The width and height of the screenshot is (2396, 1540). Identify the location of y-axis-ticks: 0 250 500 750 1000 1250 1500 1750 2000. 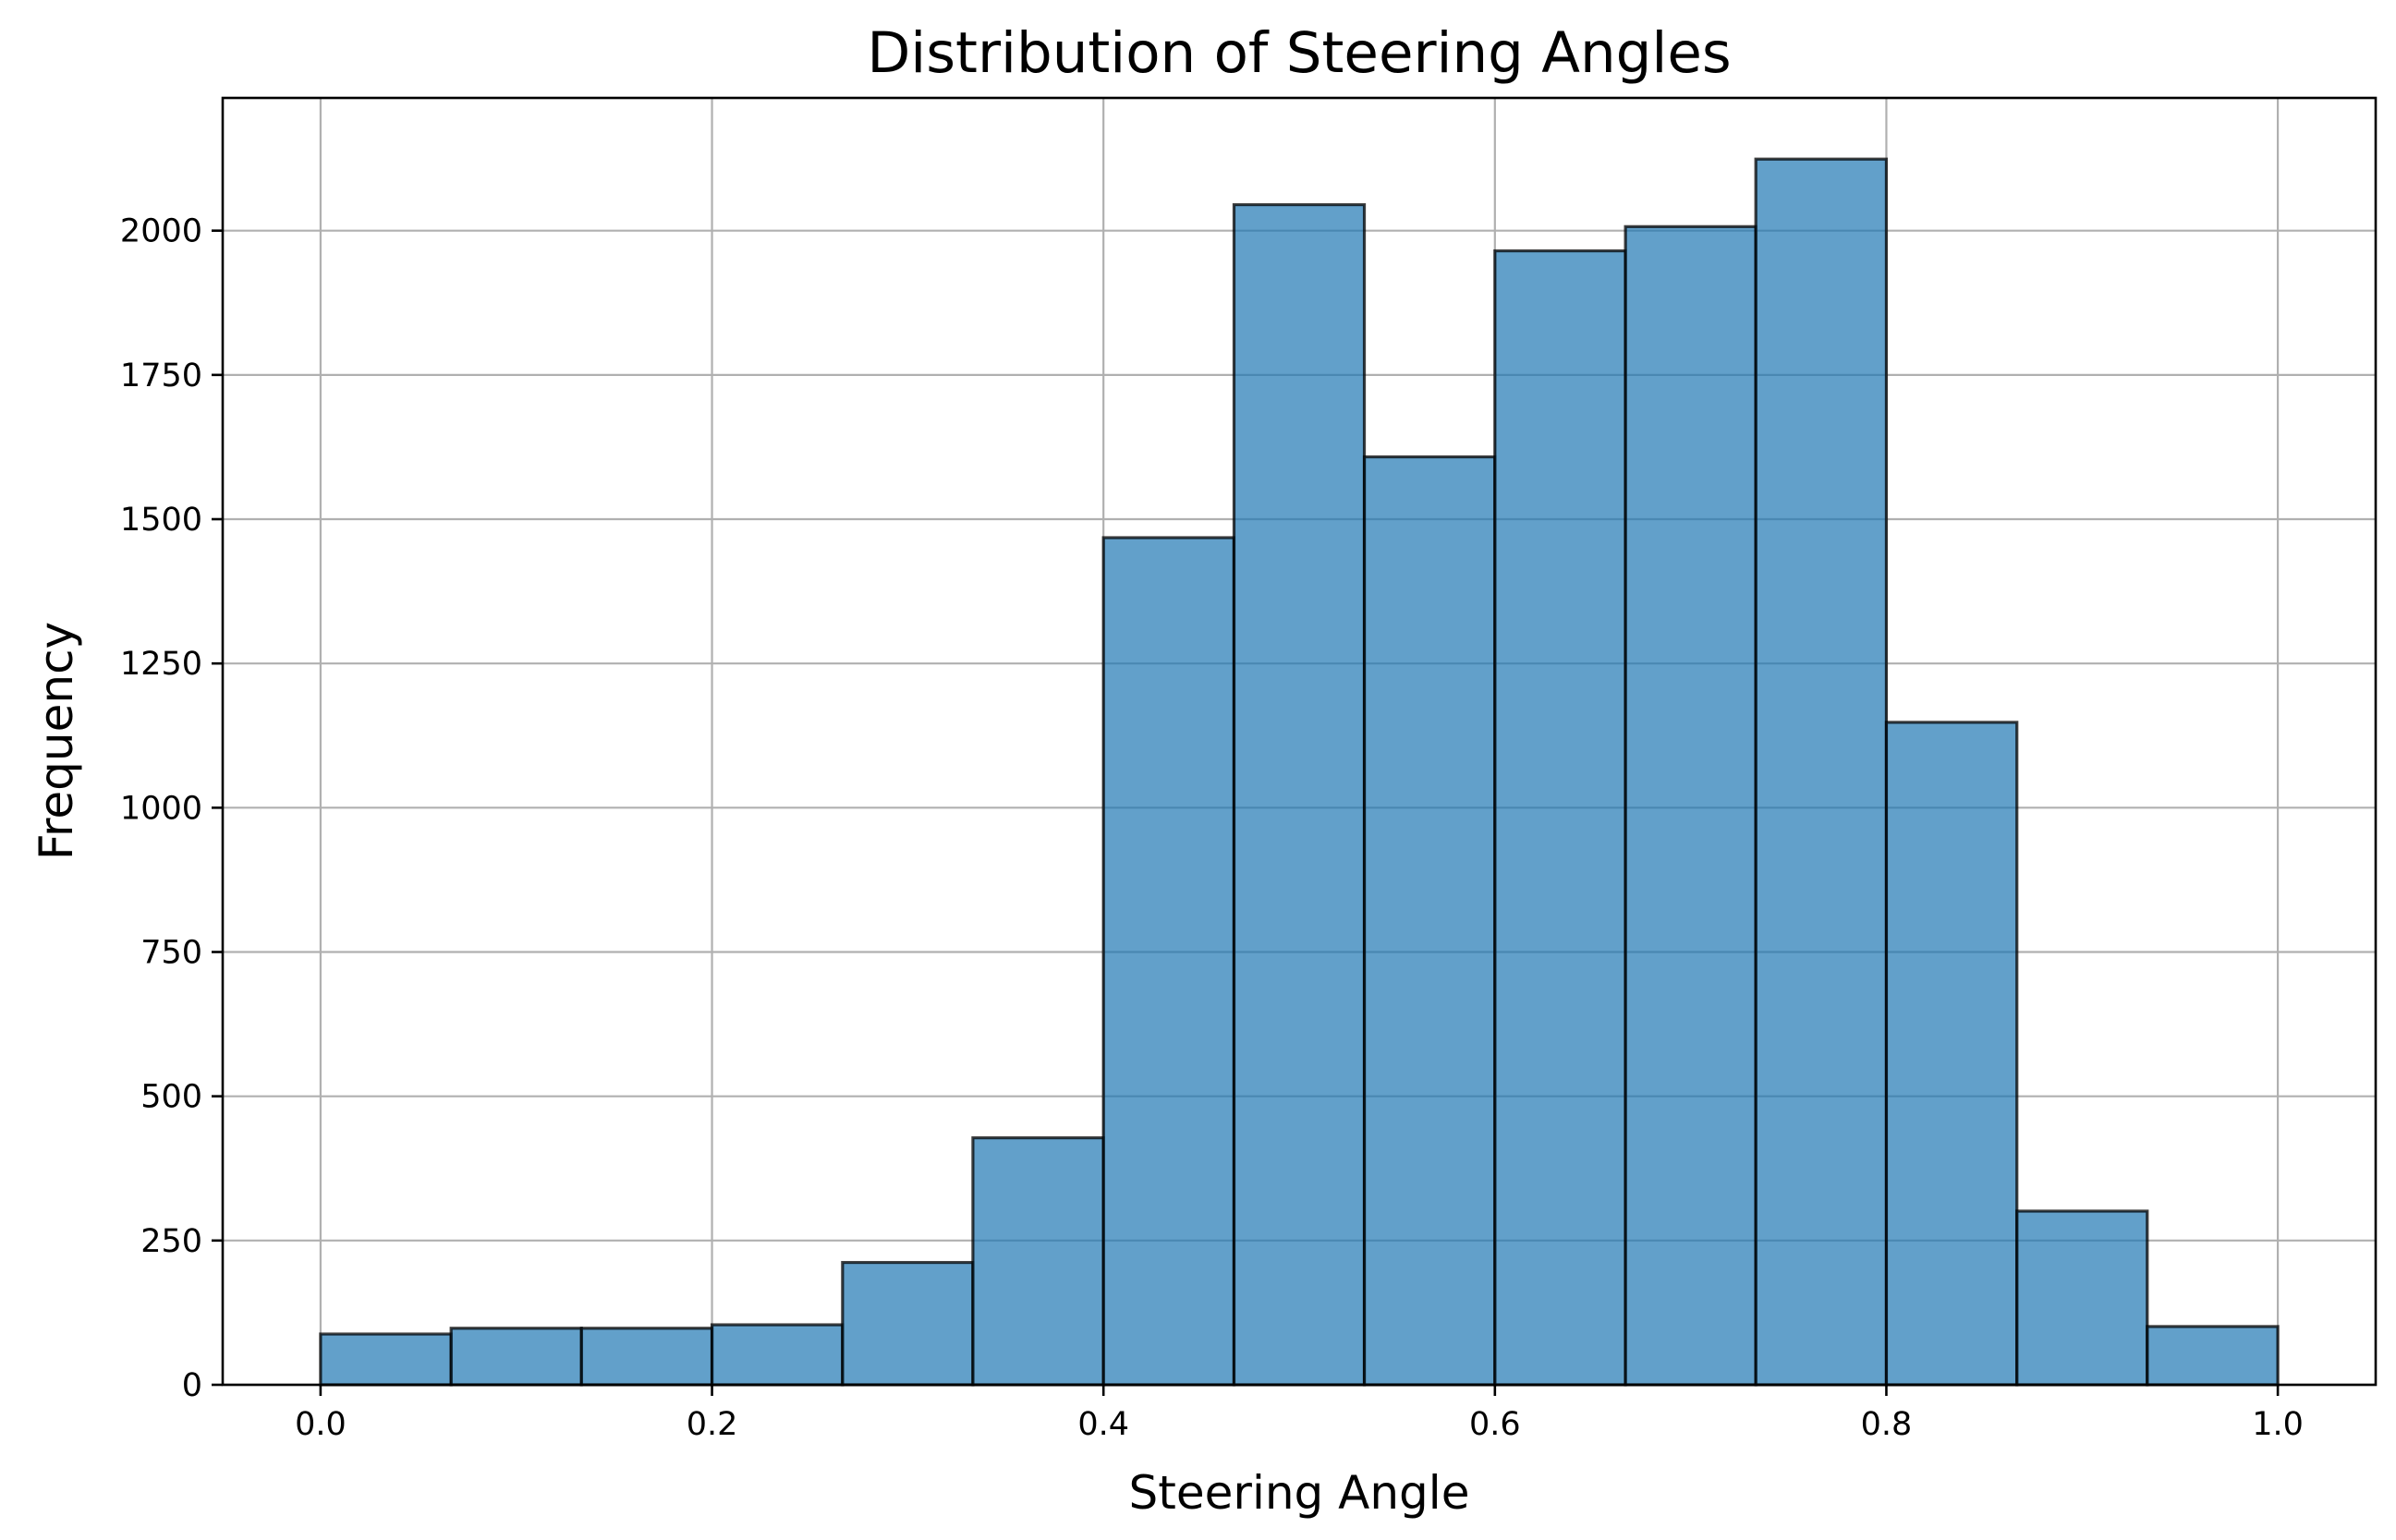
(171, 809).